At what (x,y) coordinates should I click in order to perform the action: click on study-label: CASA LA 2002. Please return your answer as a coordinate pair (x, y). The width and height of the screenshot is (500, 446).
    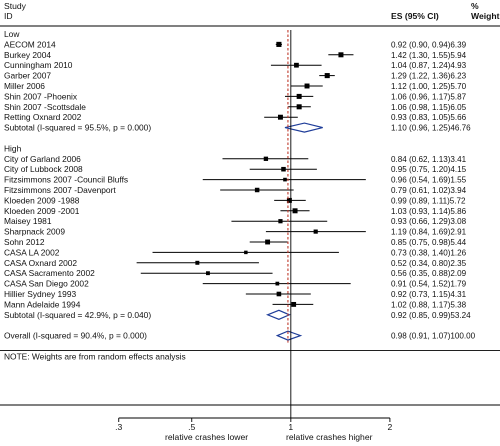
    Looking at the image, I should click on (32, 252).